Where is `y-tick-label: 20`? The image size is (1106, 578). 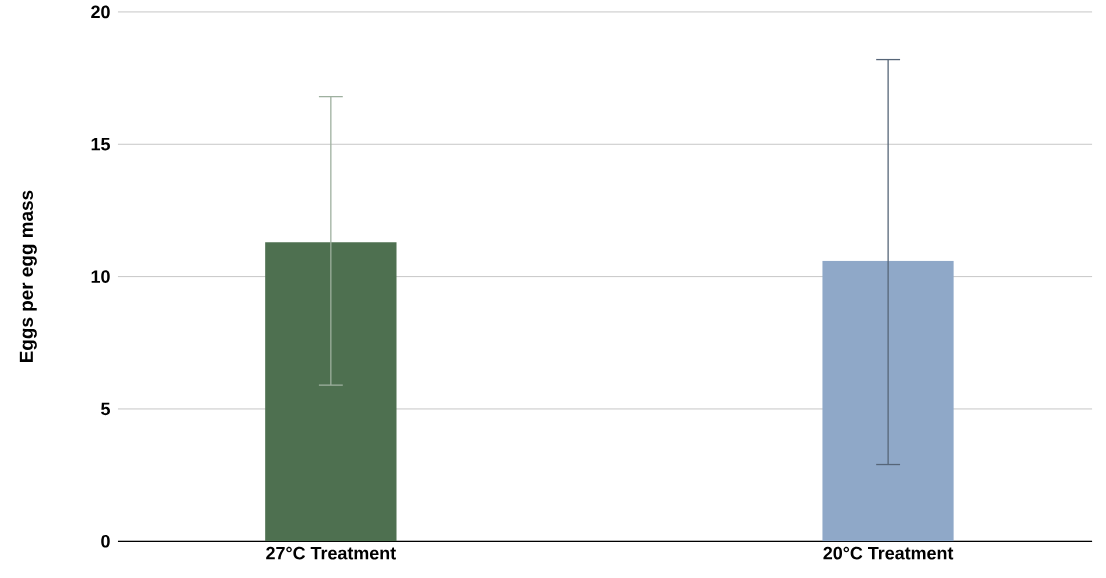
y-tick-label: 20 is located at coordinates (100, 12).